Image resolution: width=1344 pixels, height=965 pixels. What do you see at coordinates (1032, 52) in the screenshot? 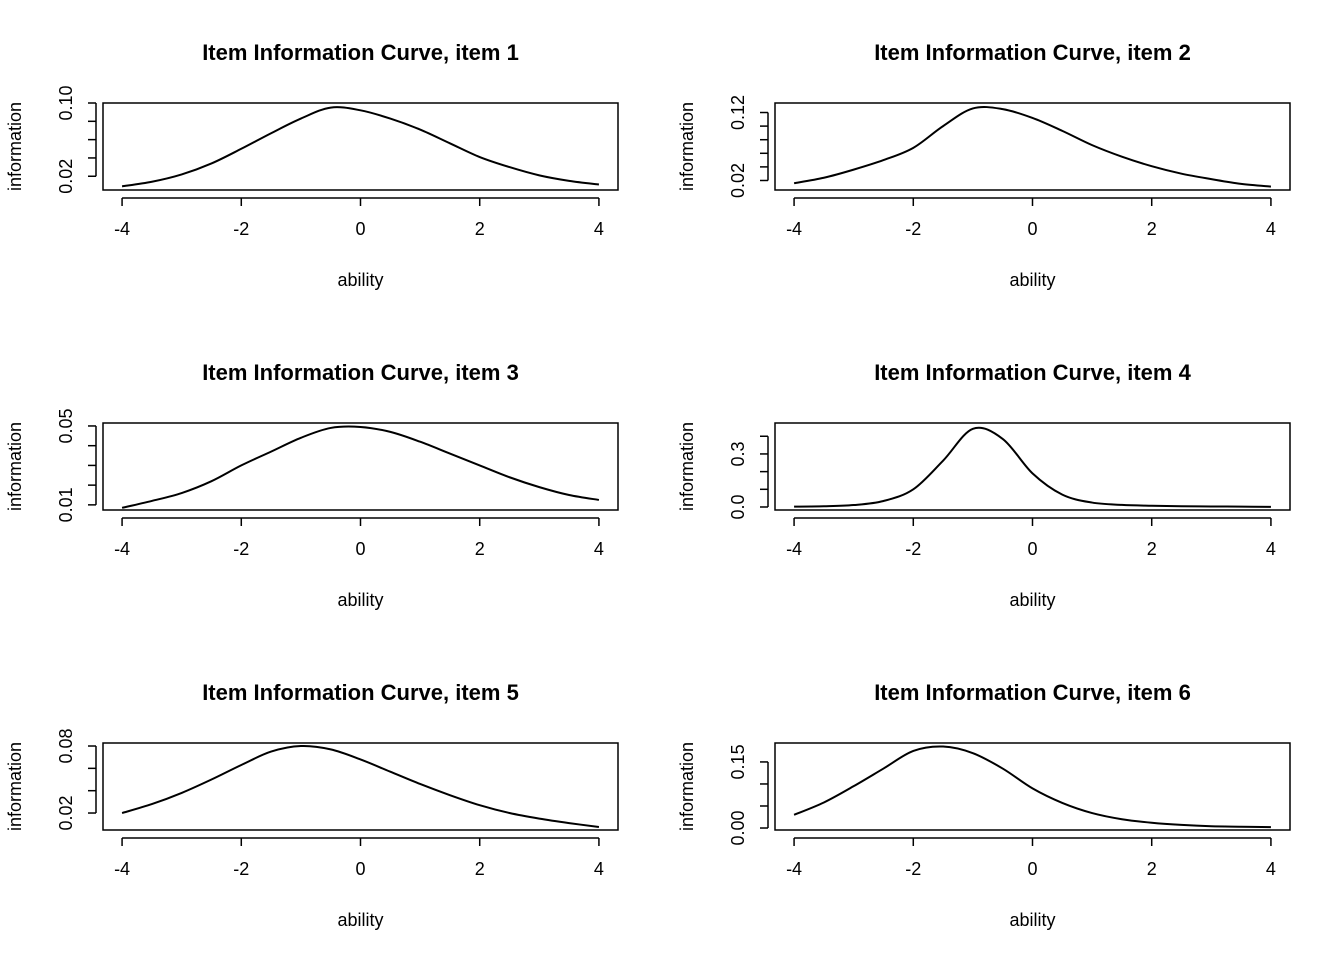
I see `chart-title: Item Information Curve, item 2` at bounding box center [1032, 52].